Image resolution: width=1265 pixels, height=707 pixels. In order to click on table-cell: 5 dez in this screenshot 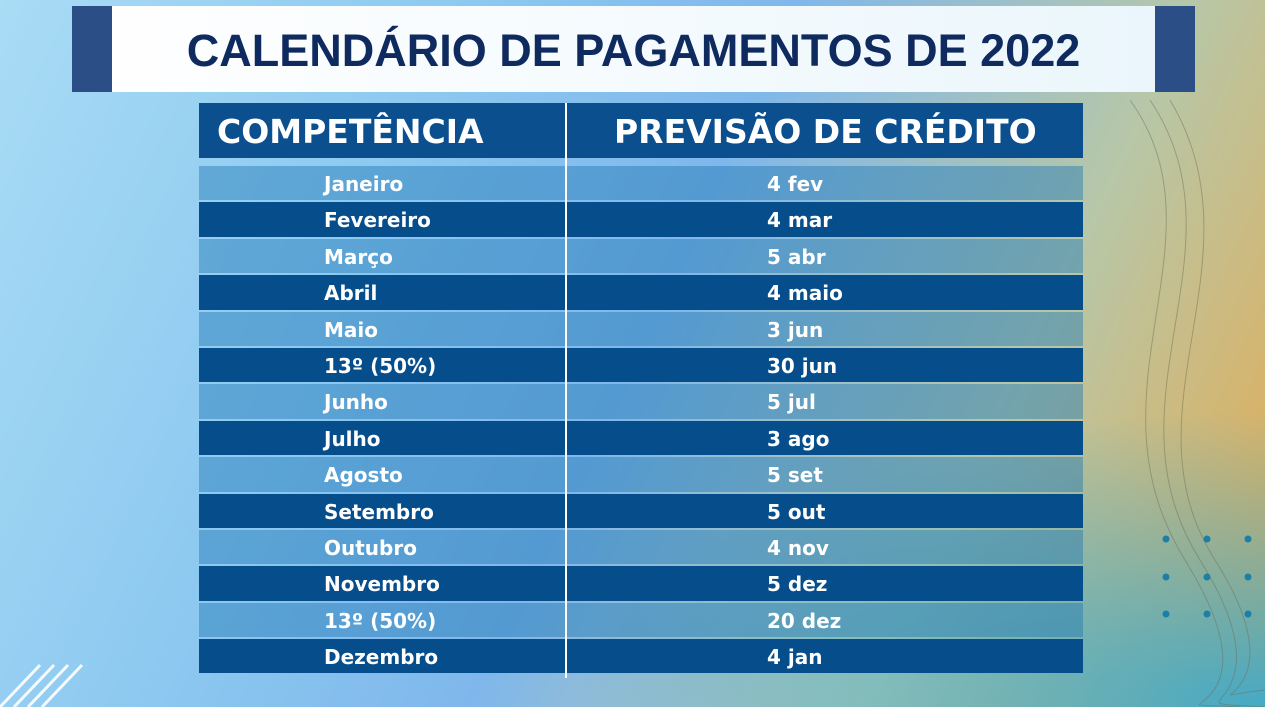, I will do `click(797, 584)`.